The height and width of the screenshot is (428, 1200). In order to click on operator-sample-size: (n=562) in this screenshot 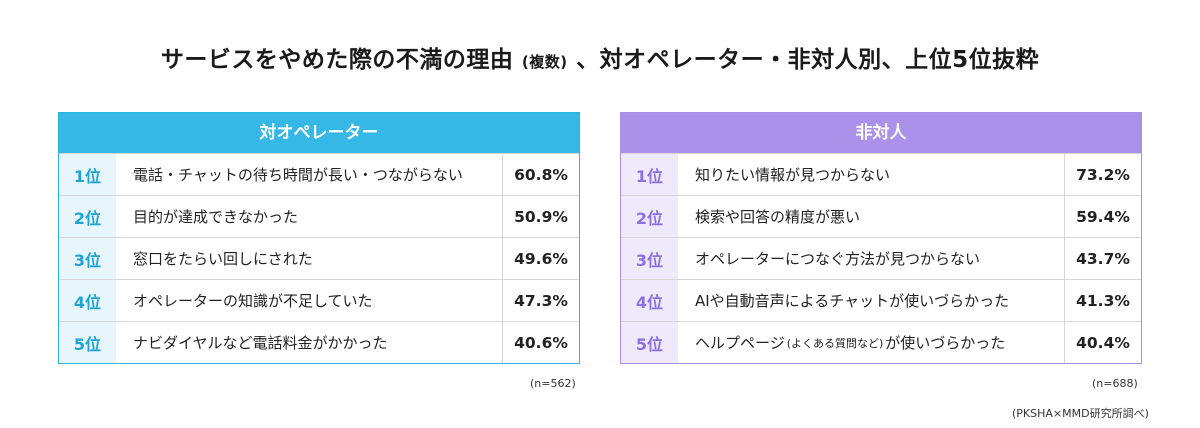, I will do `click(553, 383)`.